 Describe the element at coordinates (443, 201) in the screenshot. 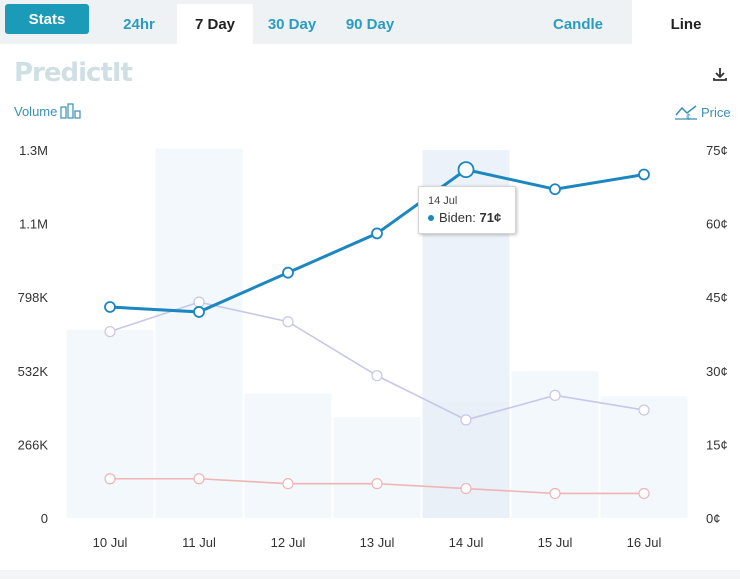

I see `tooltip-date: 14 Jul` at that location.